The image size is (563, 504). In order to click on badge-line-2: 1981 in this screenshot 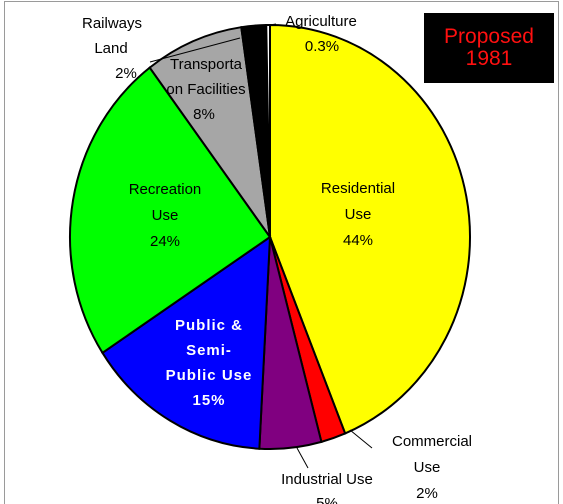, I will do `click(489, 58)`.